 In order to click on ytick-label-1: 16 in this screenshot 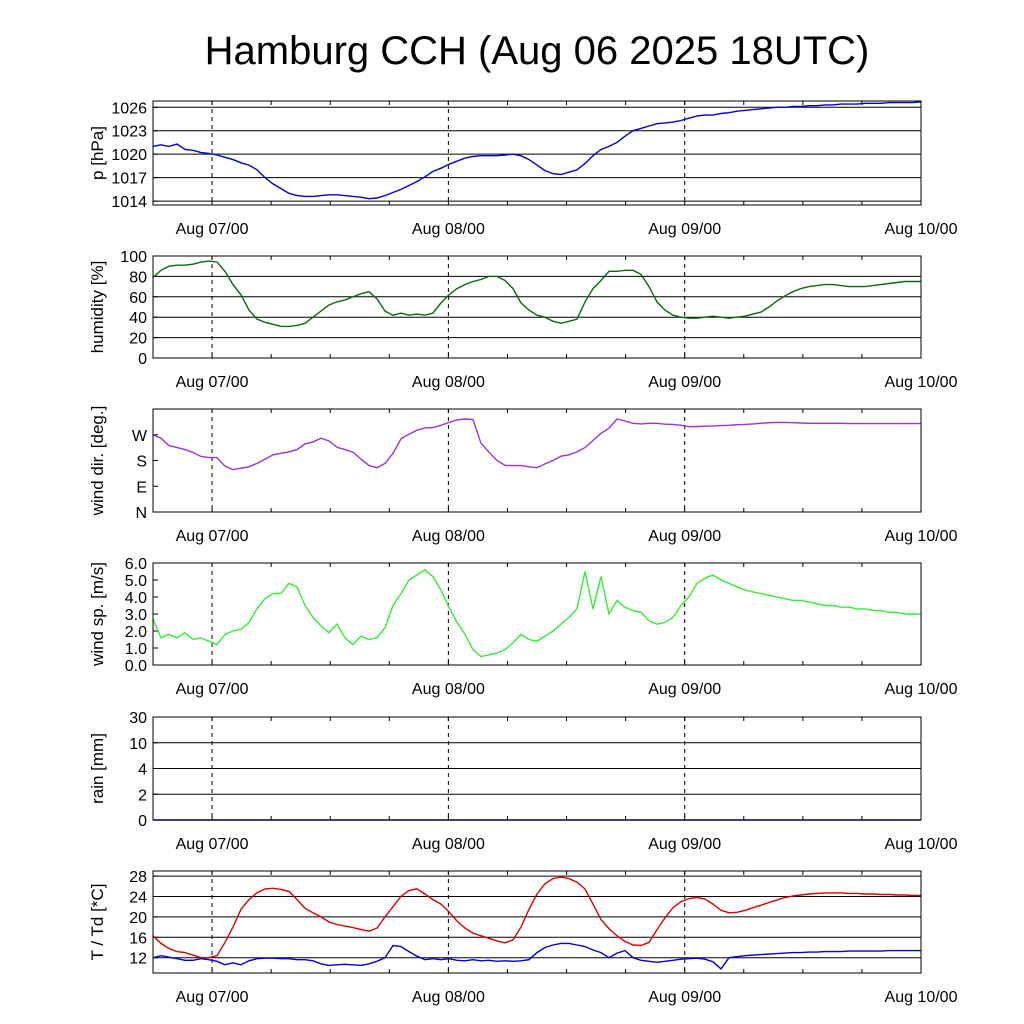, I will do `click(138, 938)`.